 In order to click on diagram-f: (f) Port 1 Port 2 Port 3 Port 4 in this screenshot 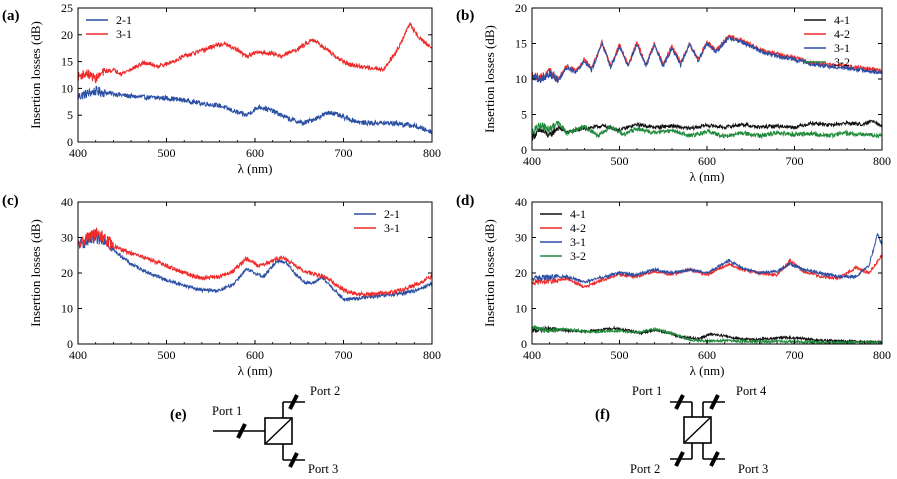, I will do `click(681, 430)`.